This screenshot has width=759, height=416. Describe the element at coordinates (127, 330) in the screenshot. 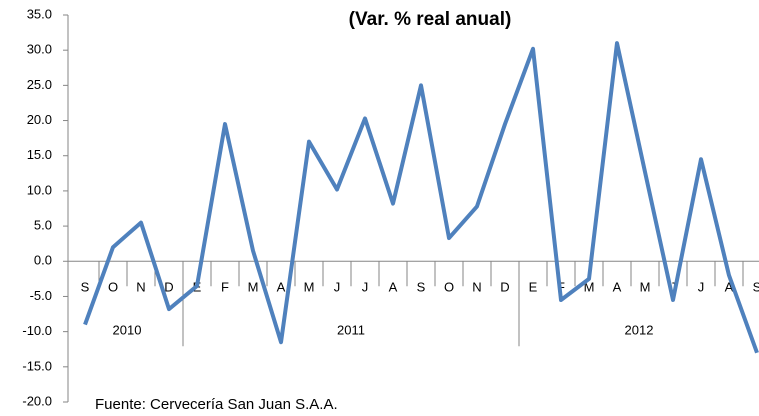

I see `year-label: 2010` at that location.